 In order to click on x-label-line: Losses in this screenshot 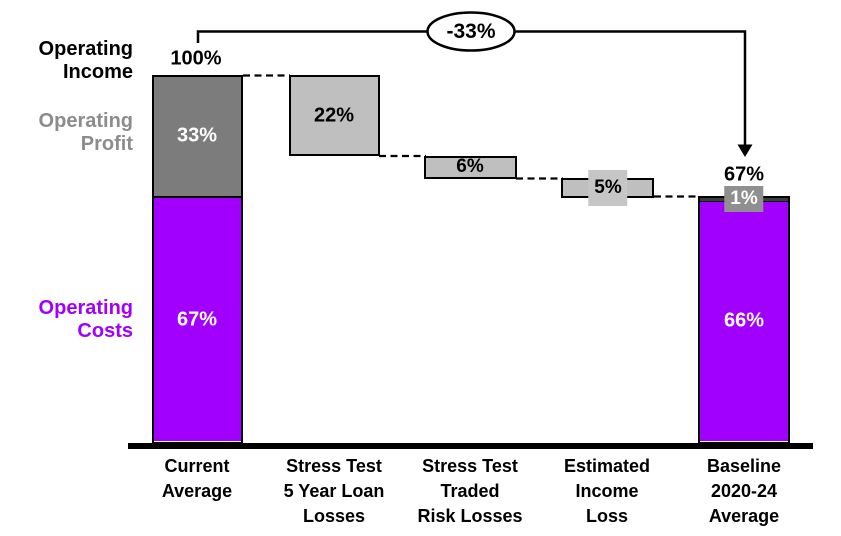, I will do `click(334, 516)`.